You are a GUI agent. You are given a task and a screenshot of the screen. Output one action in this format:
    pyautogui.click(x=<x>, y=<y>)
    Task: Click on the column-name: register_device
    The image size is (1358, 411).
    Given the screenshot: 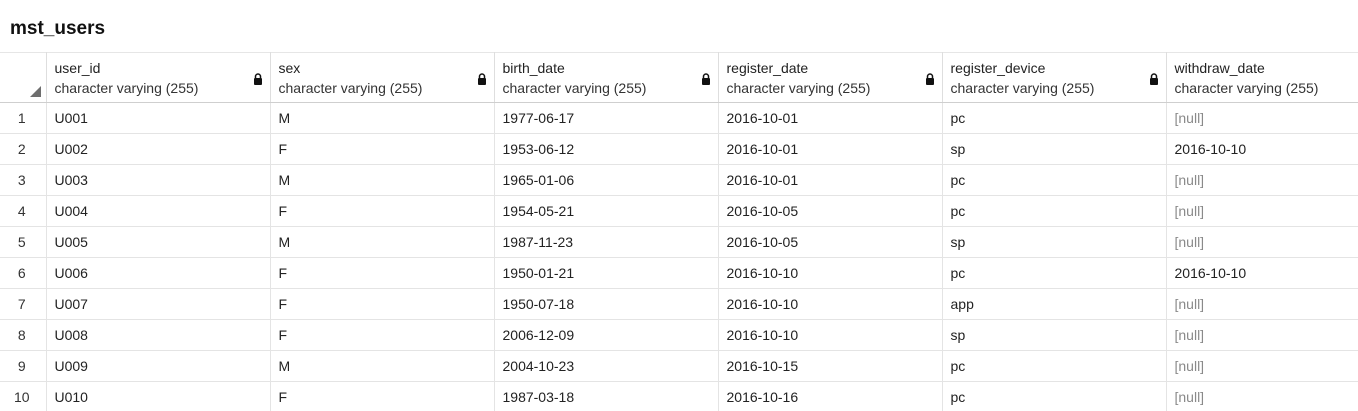 What is the action you would take?
    pyautogui.click(x=998, y=68)
    